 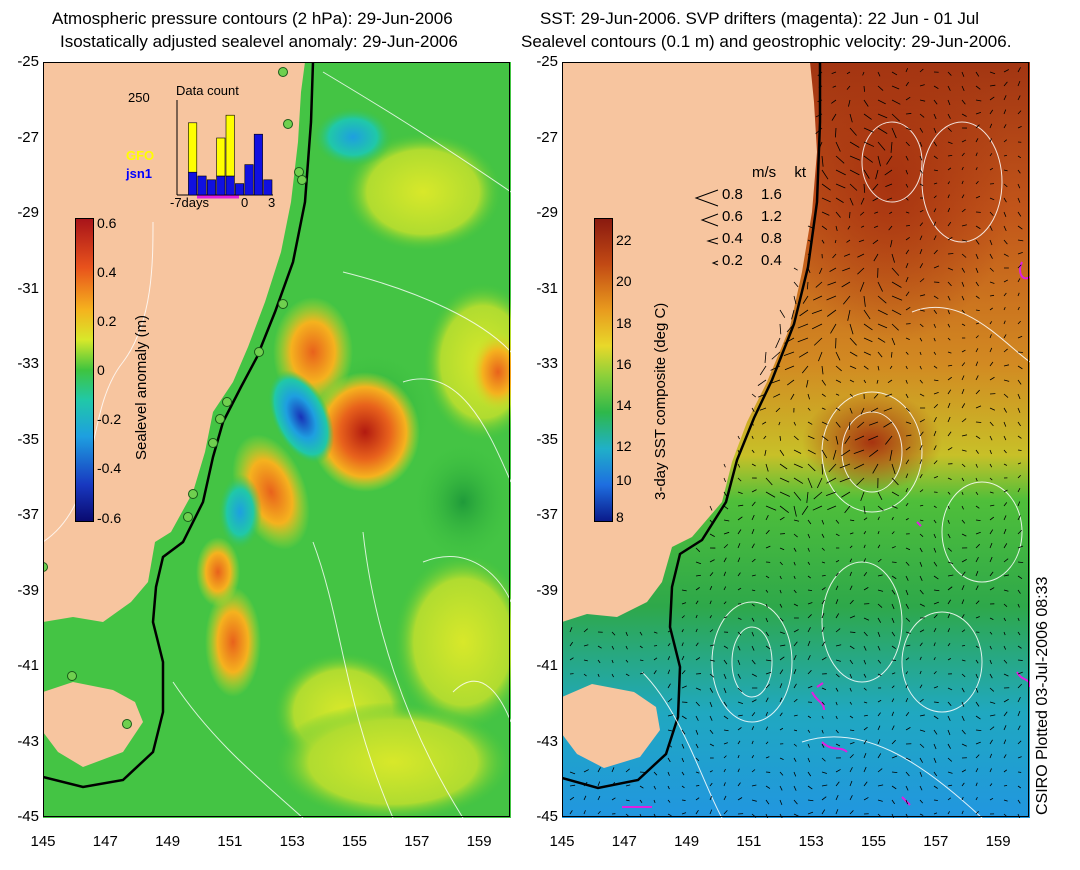 I want to click on left-x-tick-label: 157, so click(x=417, y=841).